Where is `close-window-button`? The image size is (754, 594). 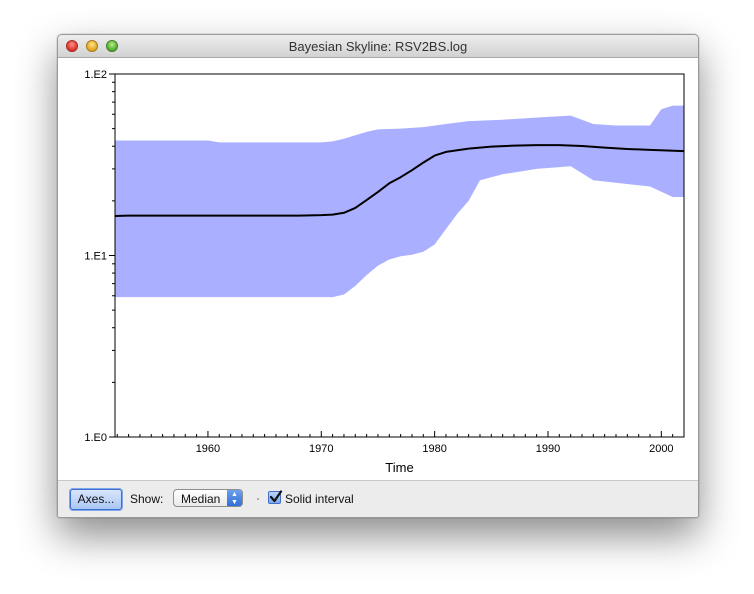
close-window-button is located at coordinates (72, 46).